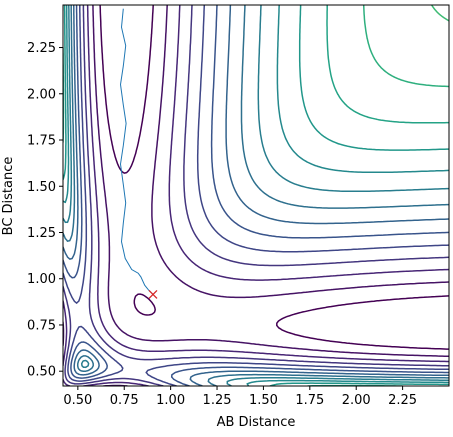  I want to click on trajectory-line, so click(136, 151).